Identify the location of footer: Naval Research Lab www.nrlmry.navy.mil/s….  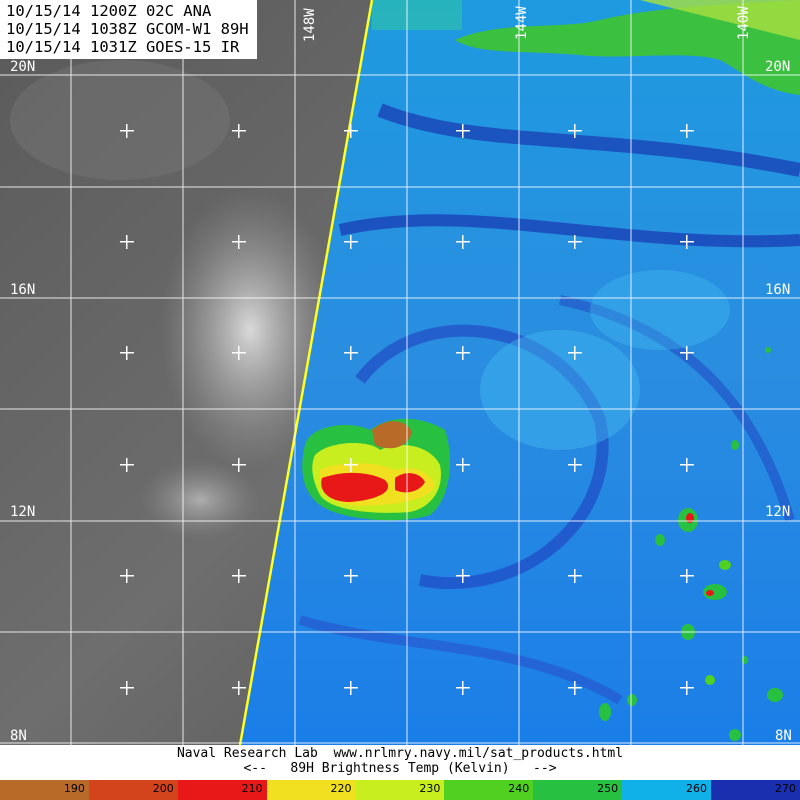
(400, 762).